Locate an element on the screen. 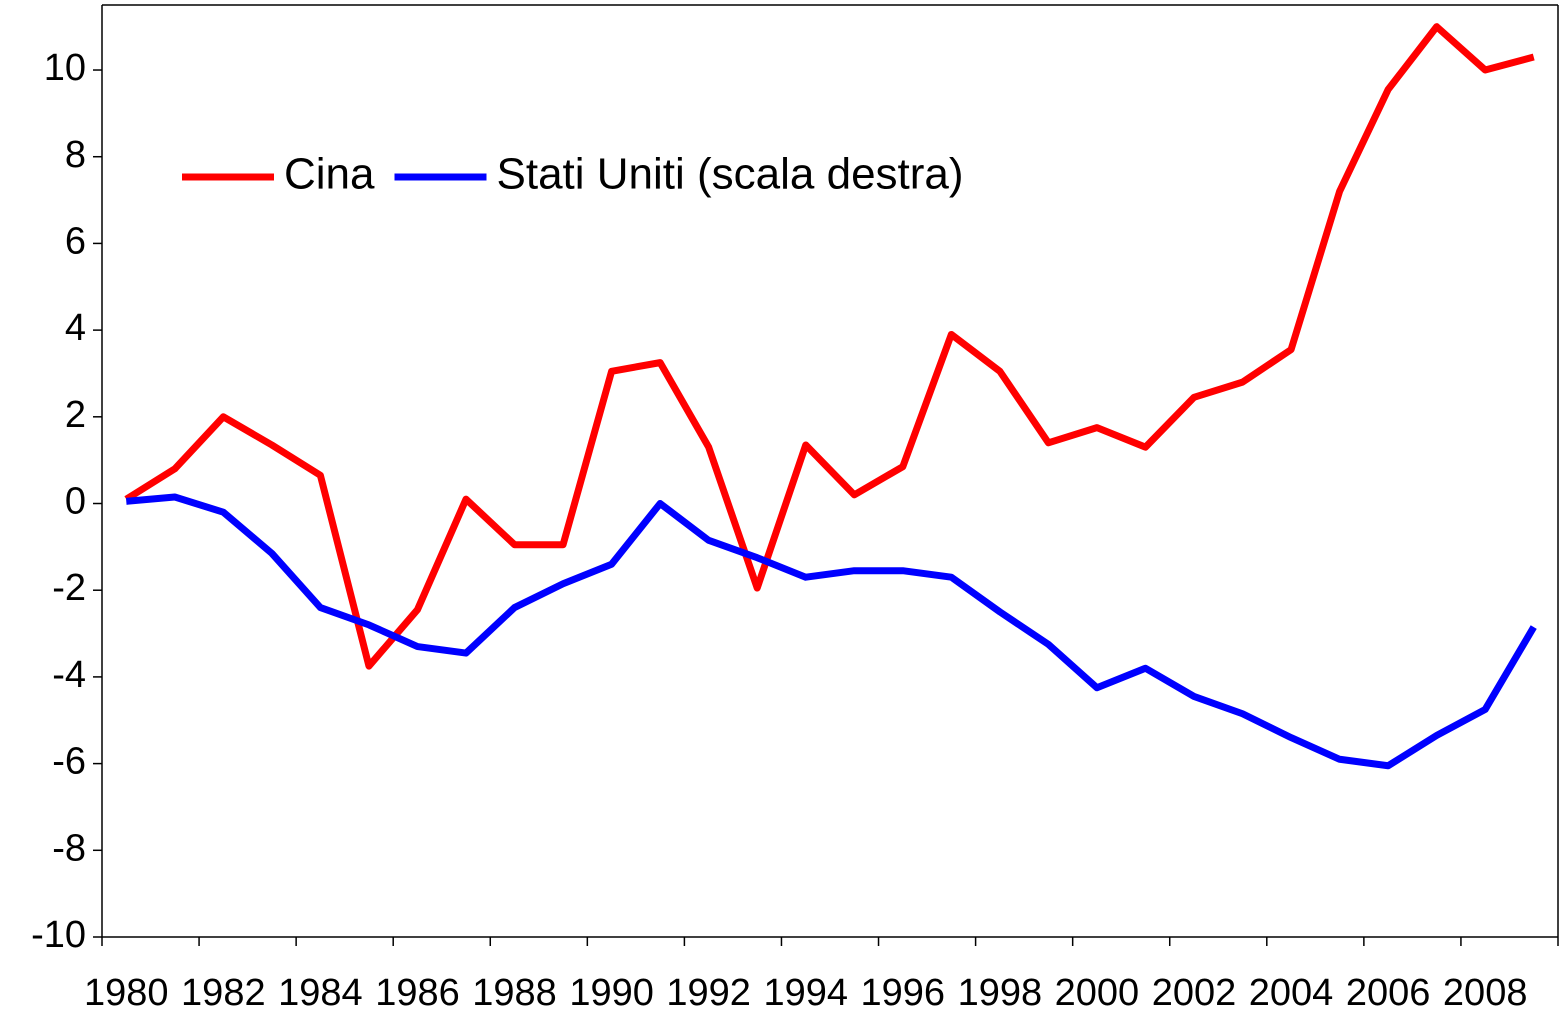 This screenshot has height=1019, width=1563. x-tick-label: 2000 is located at coordinates (1097, 993).